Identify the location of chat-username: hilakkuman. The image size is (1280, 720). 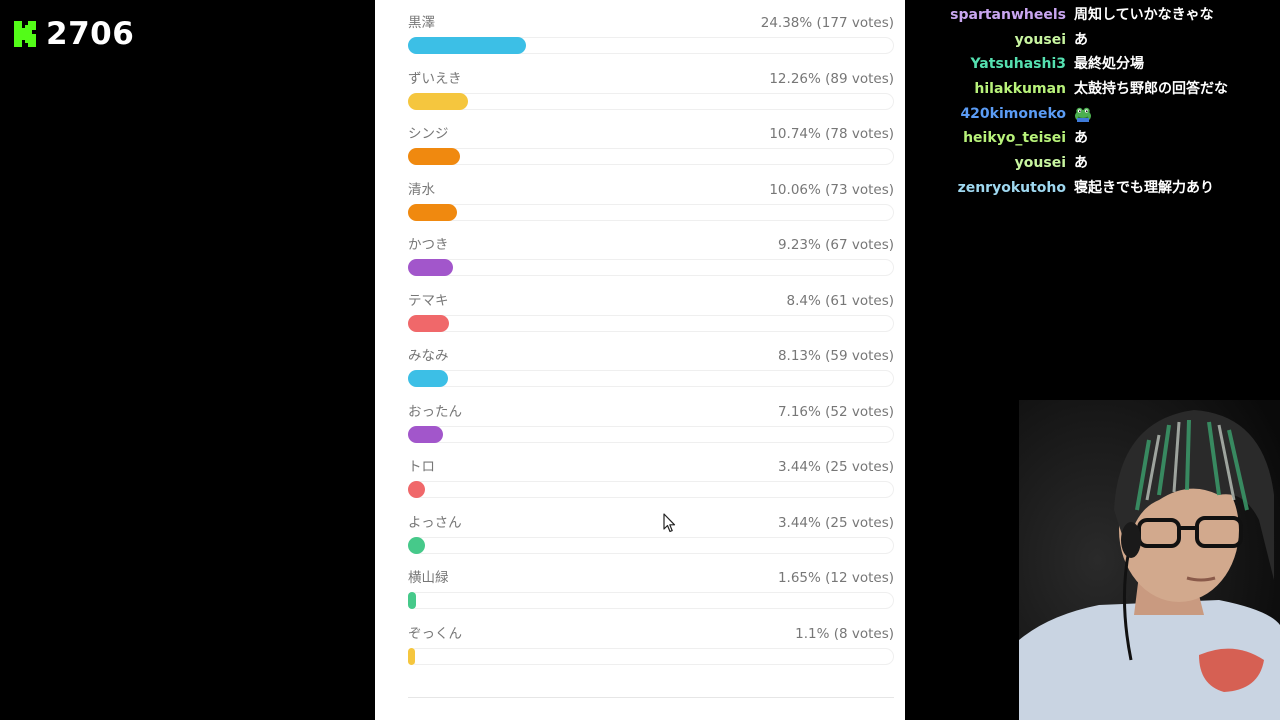
(1020, 89).